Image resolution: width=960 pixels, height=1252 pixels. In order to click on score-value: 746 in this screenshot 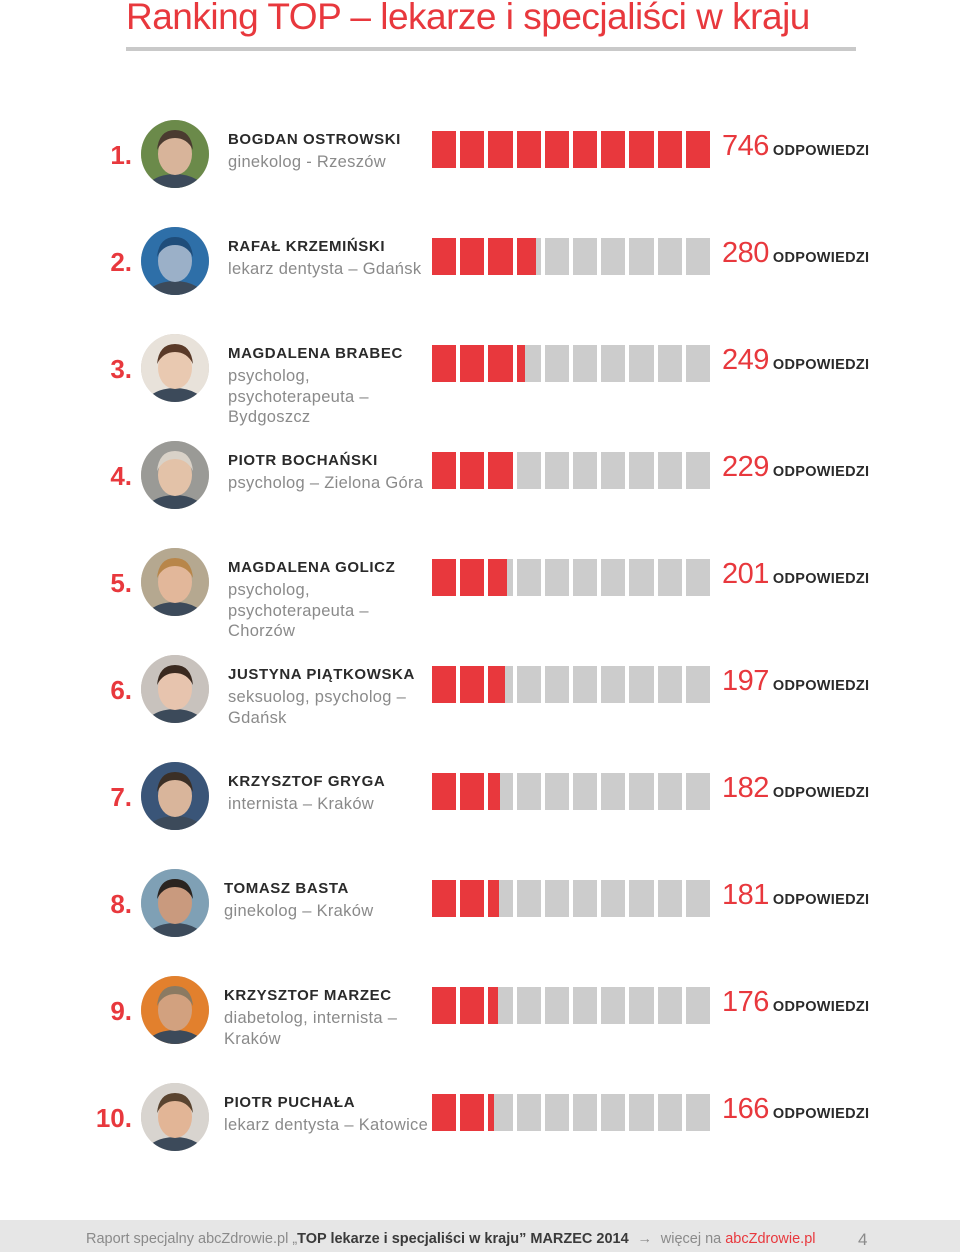, I will do `click(745, 146)`.